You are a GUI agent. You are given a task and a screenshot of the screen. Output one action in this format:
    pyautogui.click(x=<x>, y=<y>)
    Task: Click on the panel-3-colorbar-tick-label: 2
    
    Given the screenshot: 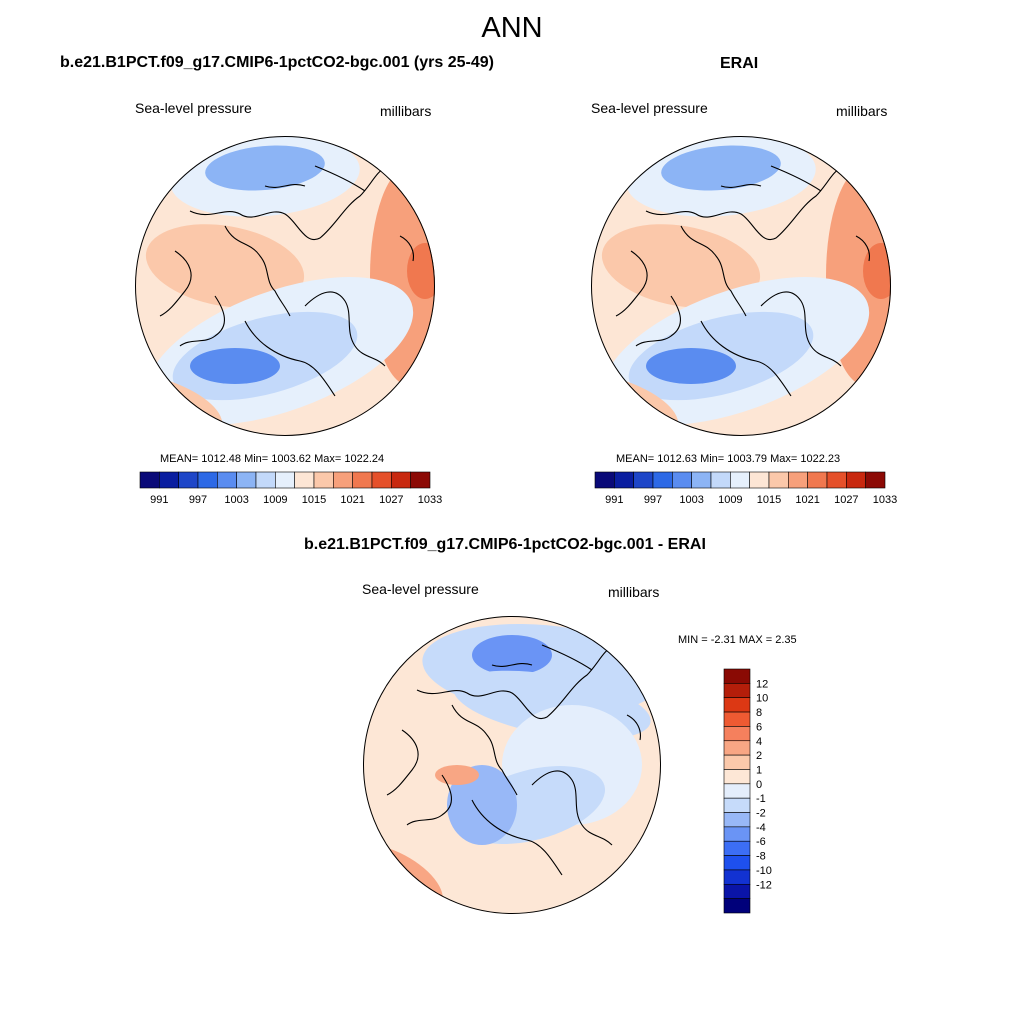 What is the action you would take?
    pyautogui.click(x=759, y=756)
    